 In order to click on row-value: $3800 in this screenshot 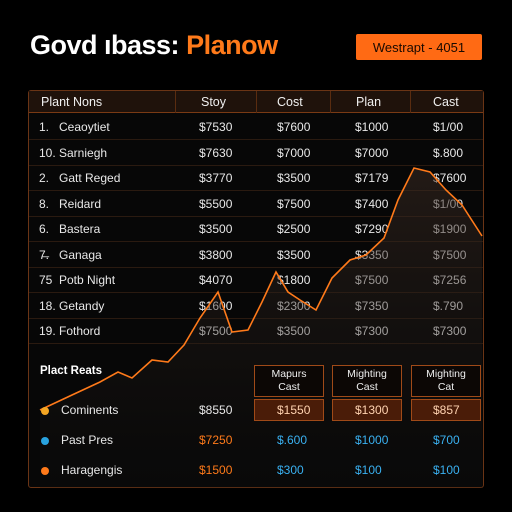, I will do `click(216, 254)`.